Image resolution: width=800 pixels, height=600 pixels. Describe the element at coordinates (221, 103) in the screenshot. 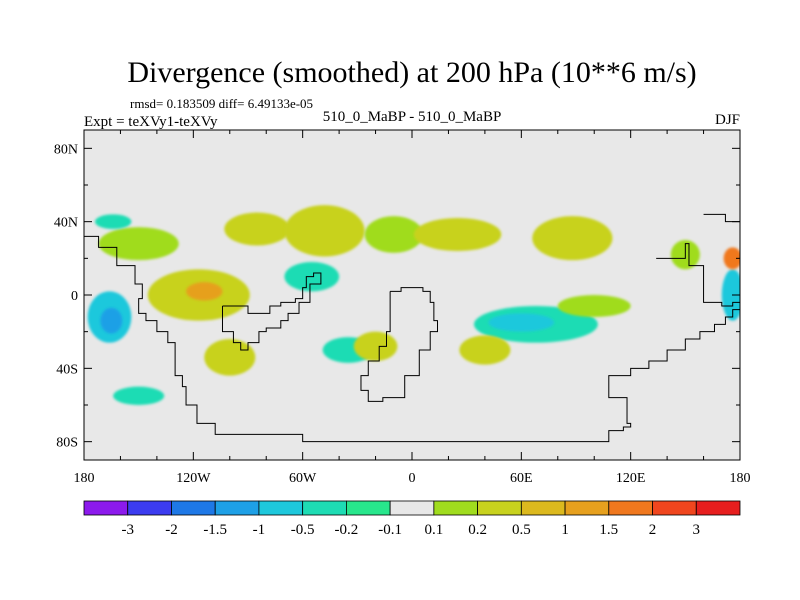

I see `stats-label: rmsd= 0.183509 diff= 6.49133e-05` at that location.